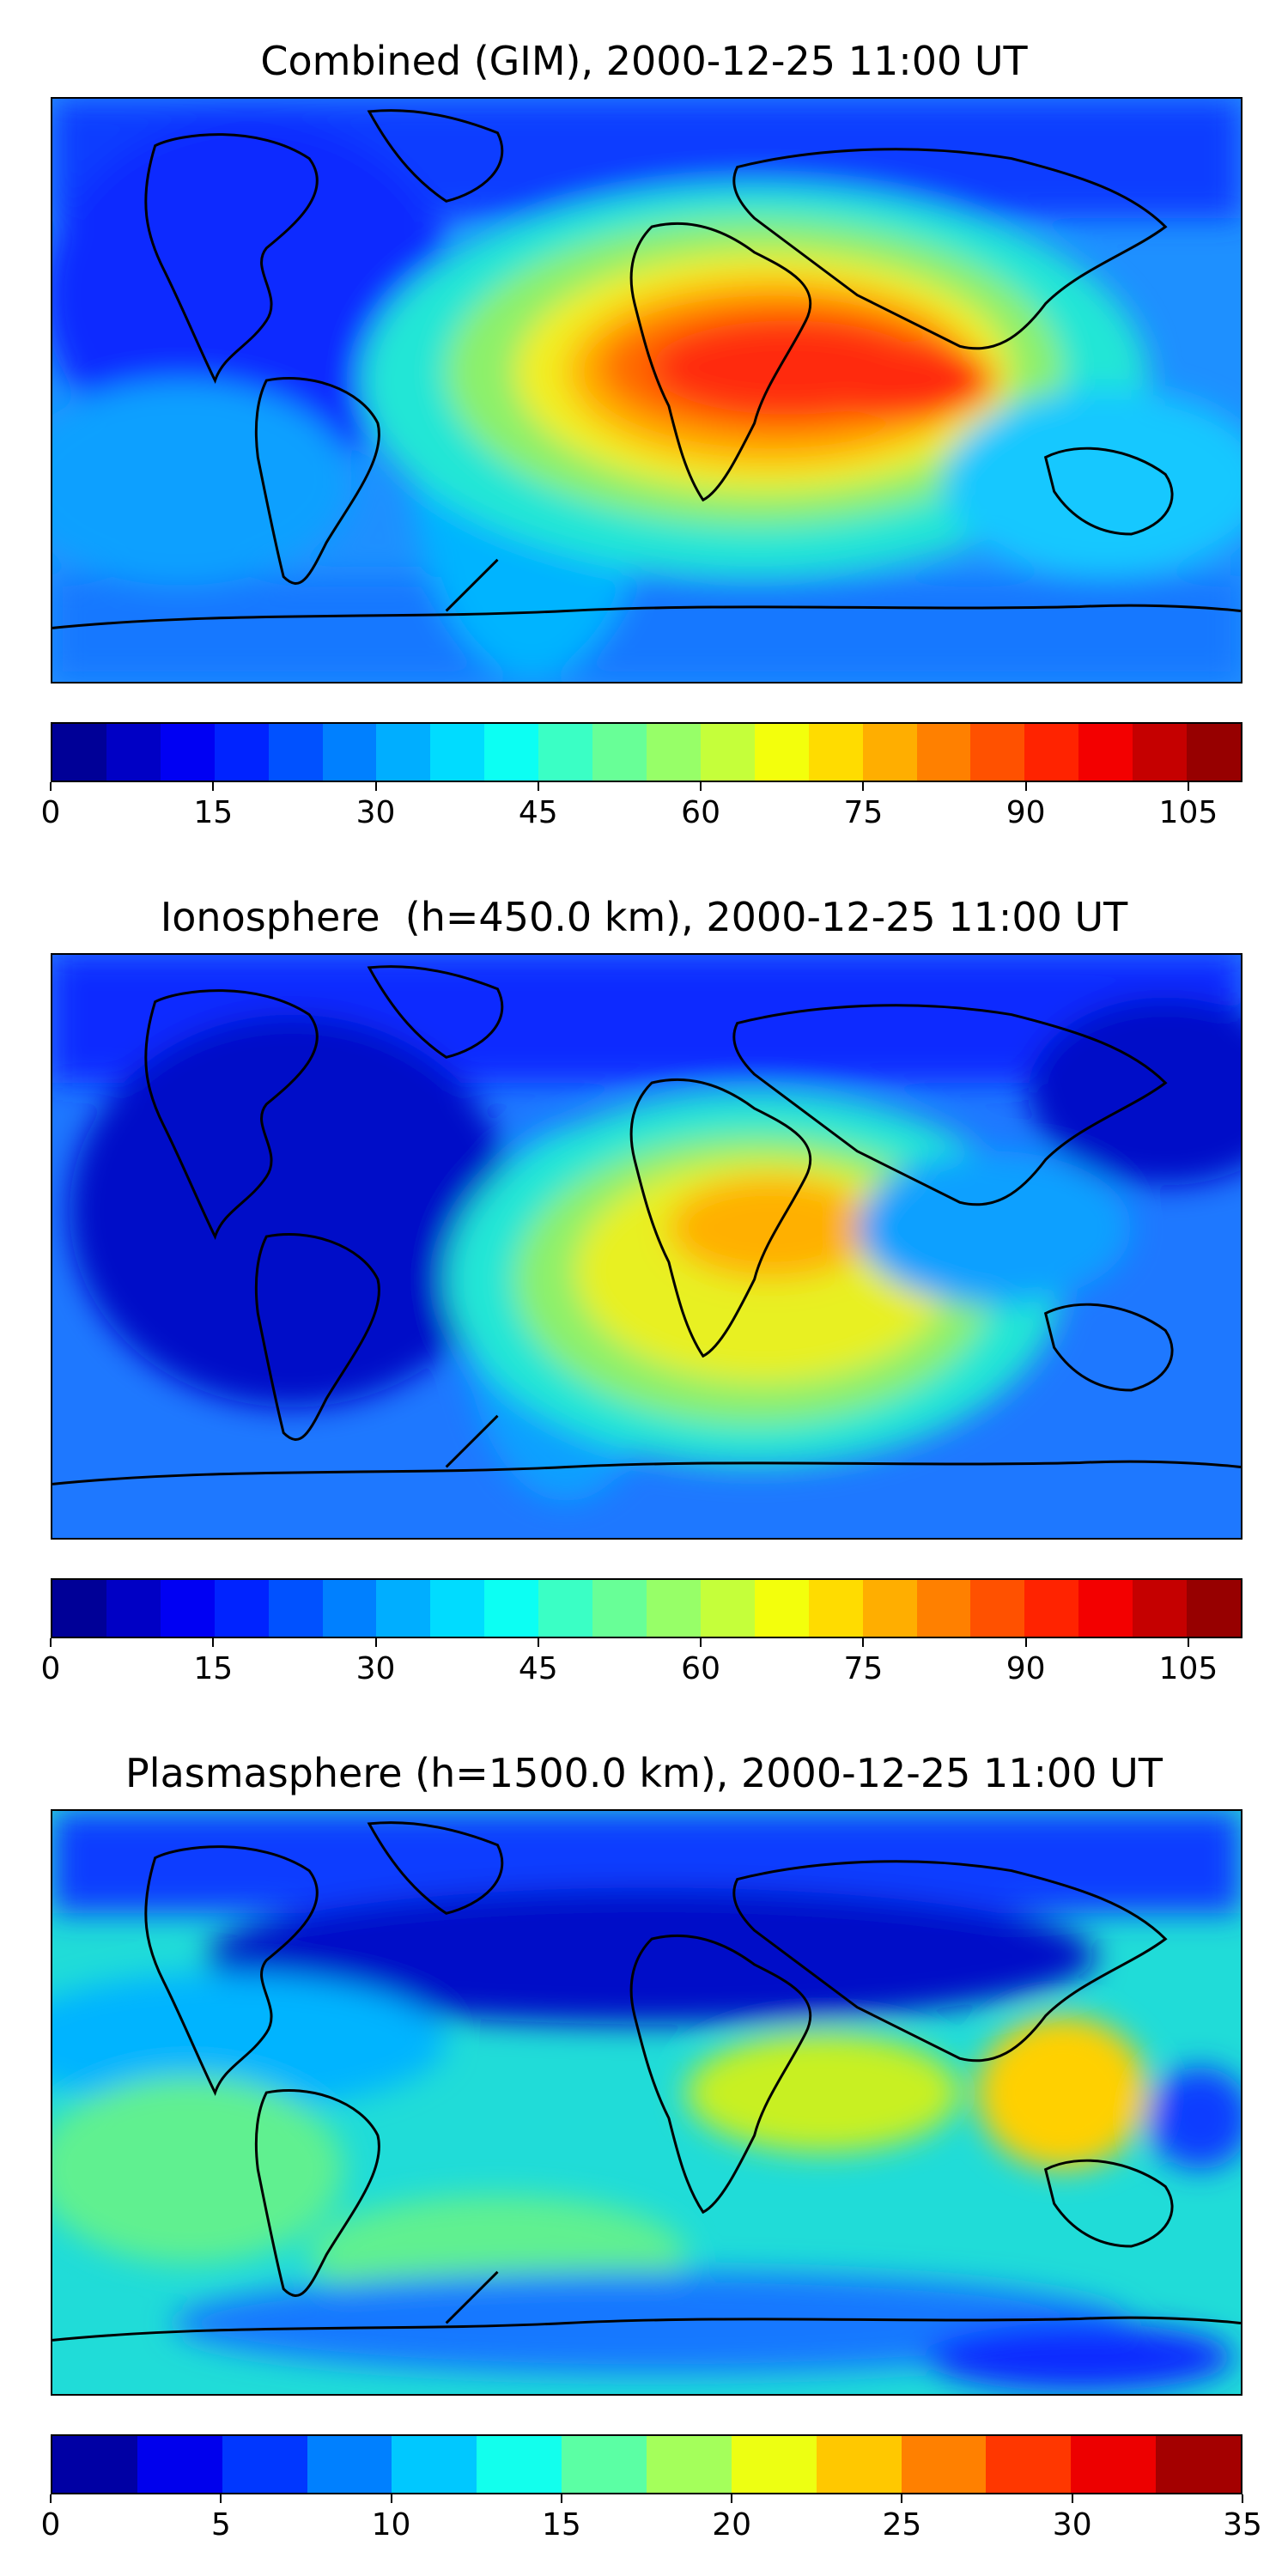 This screenshot has height=2576, width=1288. I want to click on panel-title-combined: Combined (GIM), 2000-12-25 11:00 UT, so click(644, 61).